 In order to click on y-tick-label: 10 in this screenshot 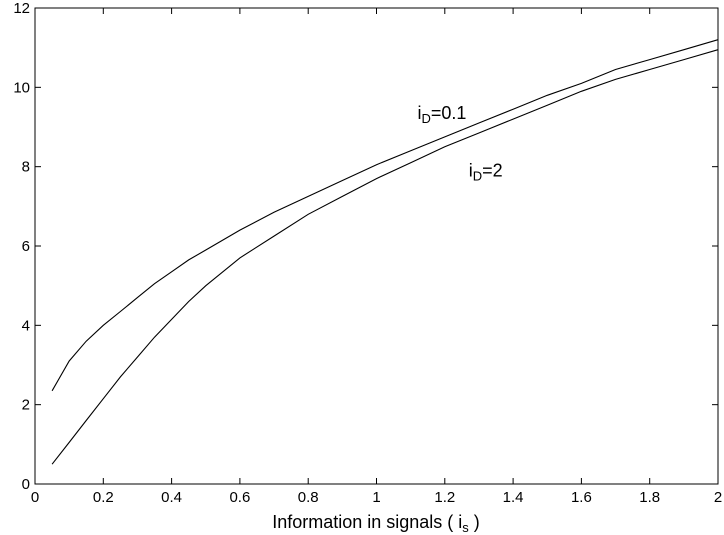, I will do `click(21, 87)`.